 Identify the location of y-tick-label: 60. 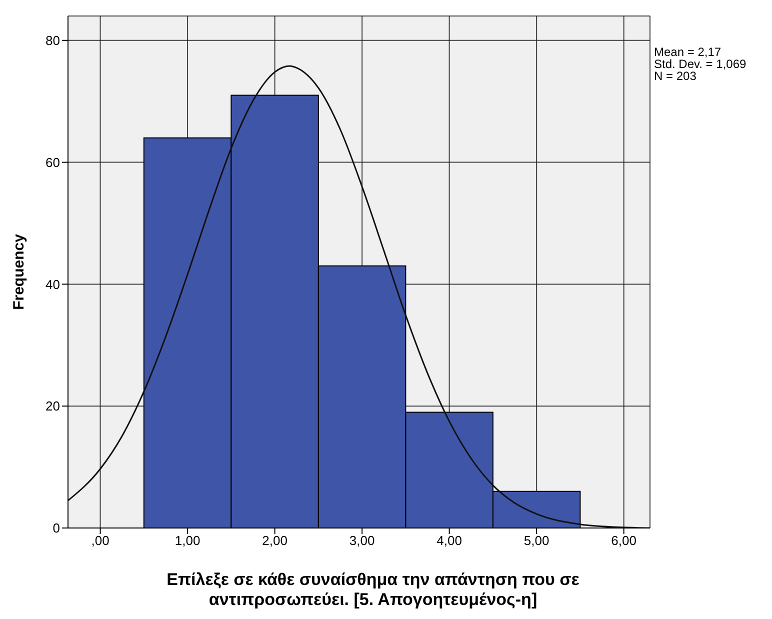
(53, 162).